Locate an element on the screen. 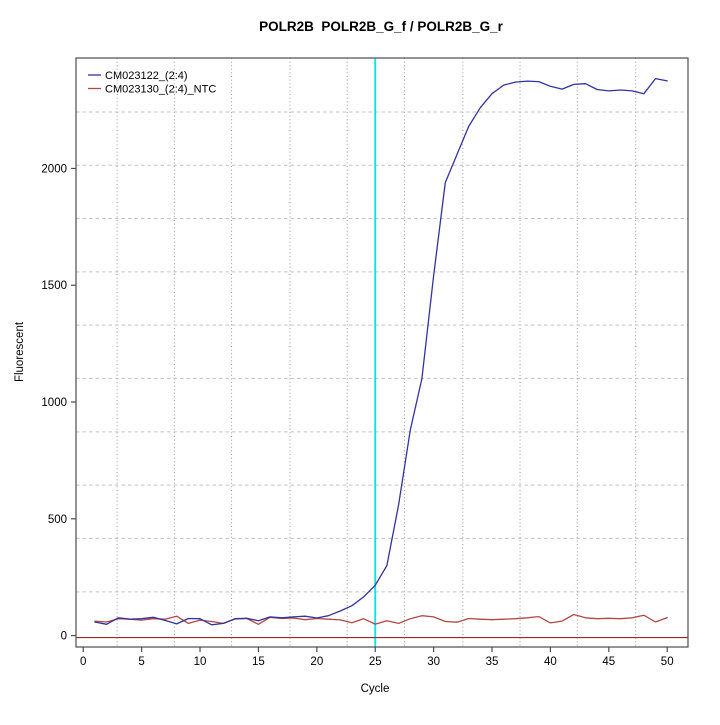  x-tick-label: 25 is located at coordinates (375, 662).